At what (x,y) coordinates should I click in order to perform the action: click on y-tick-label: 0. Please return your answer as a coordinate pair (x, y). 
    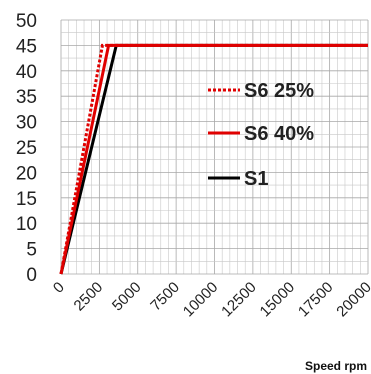
    Looking at the image, I should click on (31, 275).